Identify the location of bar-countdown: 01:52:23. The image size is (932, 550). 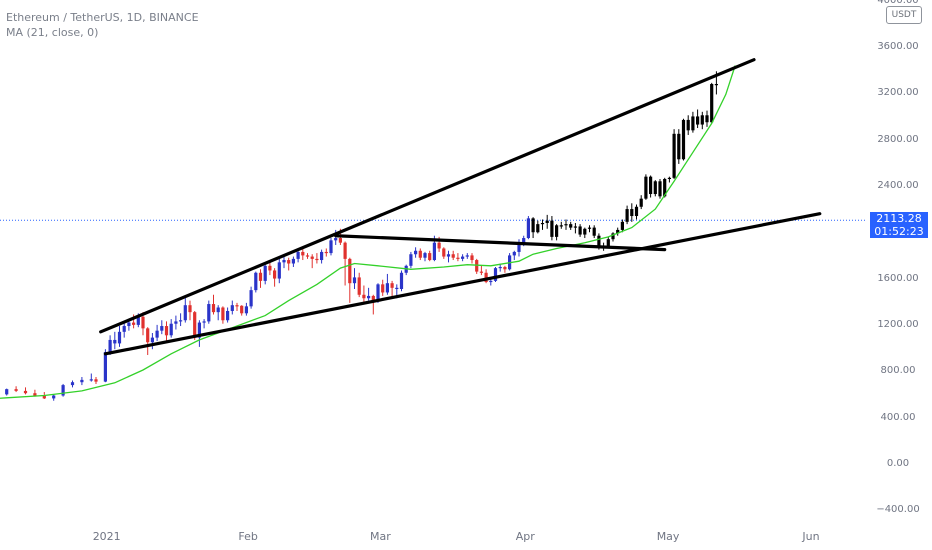
(899, 232).